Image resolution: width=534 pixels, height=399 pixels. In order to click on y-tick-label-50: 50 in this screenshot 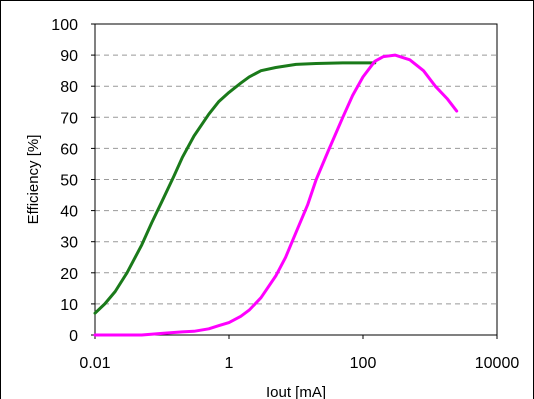, I will do `click(69, 181)`.